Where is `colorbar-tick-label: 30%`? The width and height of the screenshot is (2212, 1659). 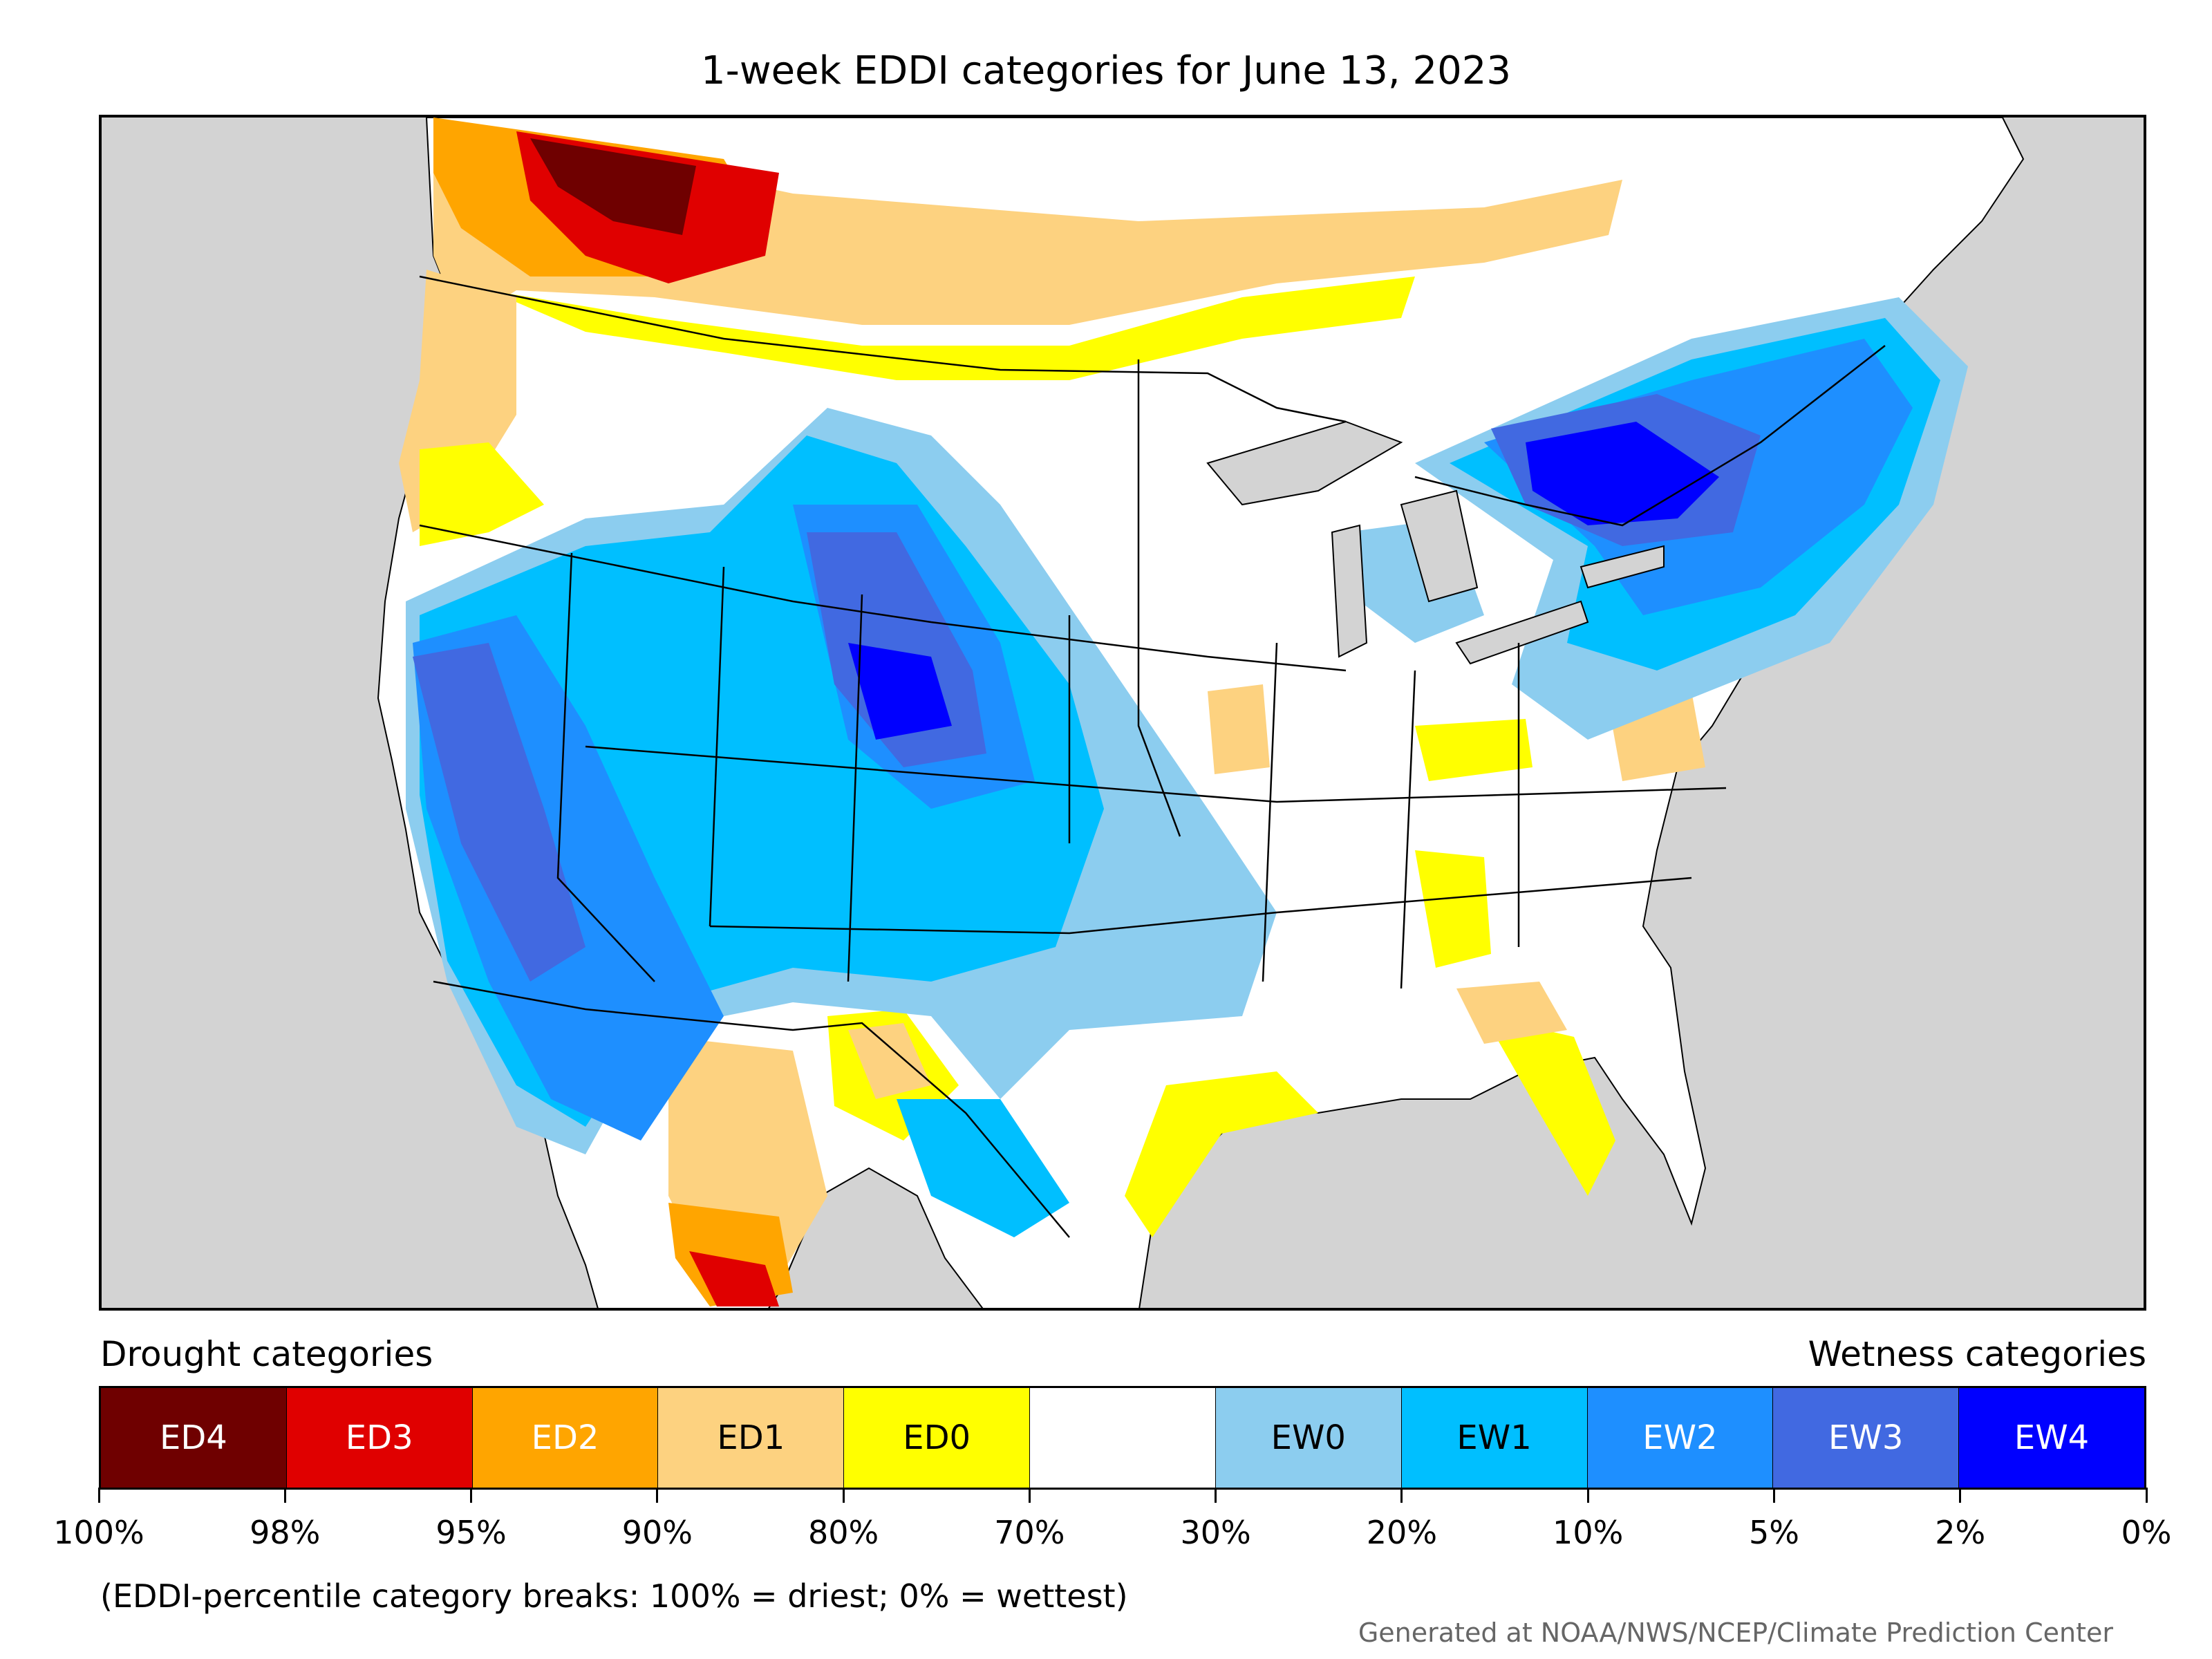 colorbar-tick-label: 30% is located at coordinates (1215, 1532).